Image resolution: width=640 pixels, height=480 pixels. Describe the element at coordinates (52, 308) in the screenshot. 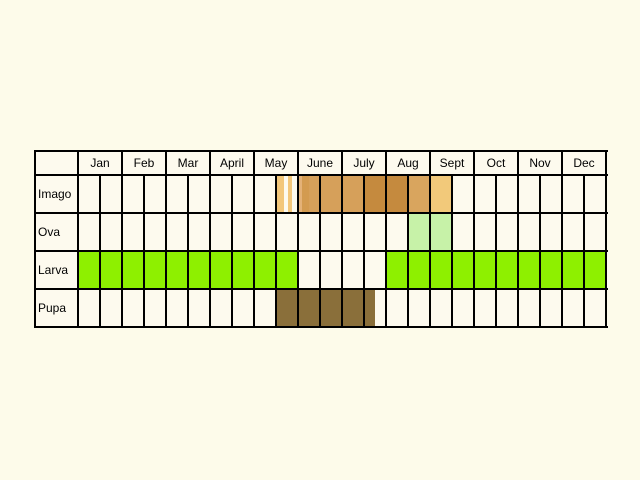

I see `stage-label-pupa: Pupa` at that location.